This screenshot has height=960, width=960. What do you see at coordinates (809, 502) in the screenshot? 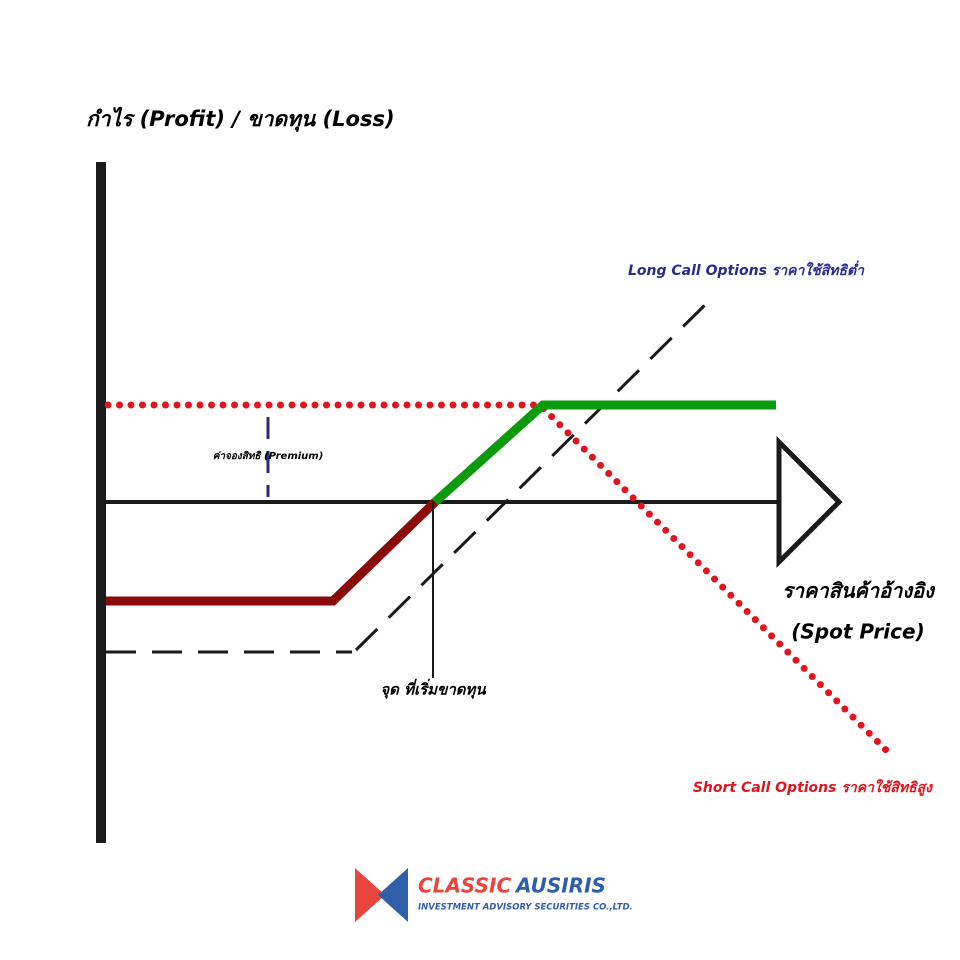
I see `x-axis-arrow` at bounding box center [809, 502].